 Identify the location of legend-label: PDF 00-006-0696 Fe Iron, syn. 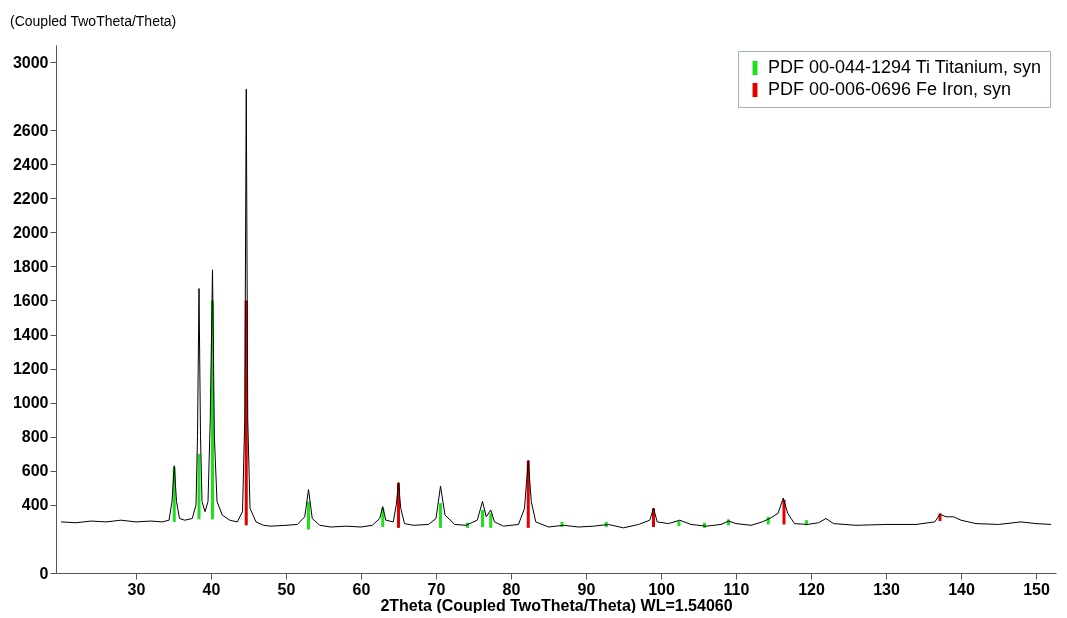
(890, 89).